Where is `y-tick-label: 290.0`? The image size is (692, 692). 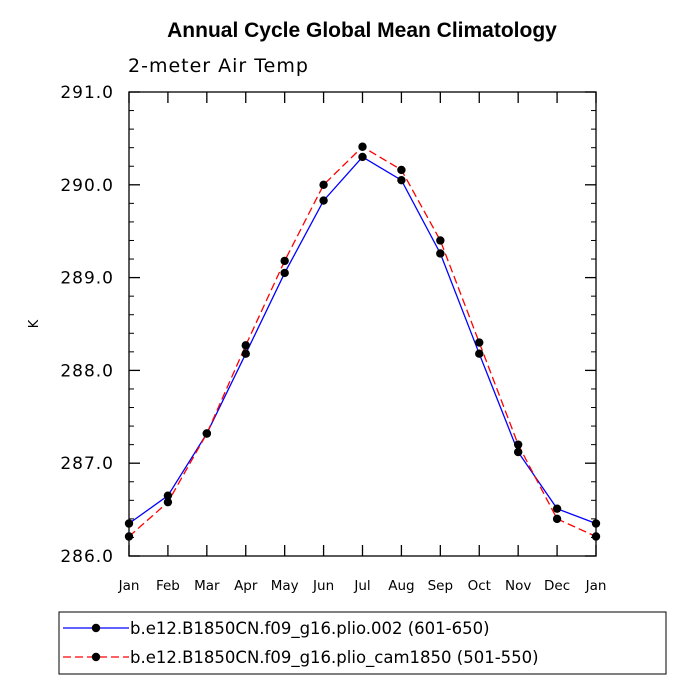 y-tick-label: 290.0 is located at coordinates (87, 186).